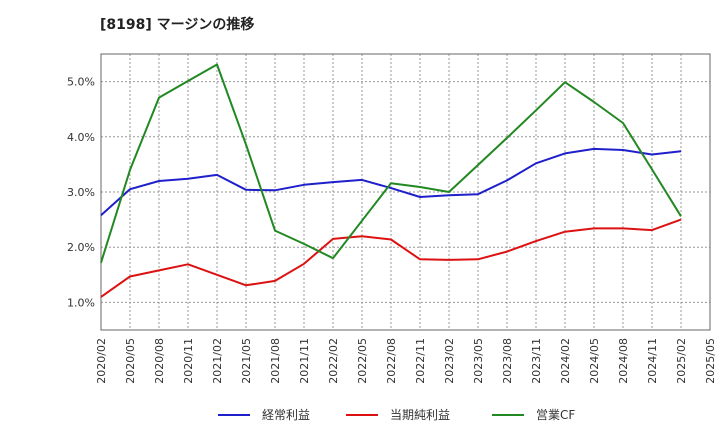 The width and height of the screenshot is (720, 440). I want to click on legend-label: 営業CF, so click(555, 415).